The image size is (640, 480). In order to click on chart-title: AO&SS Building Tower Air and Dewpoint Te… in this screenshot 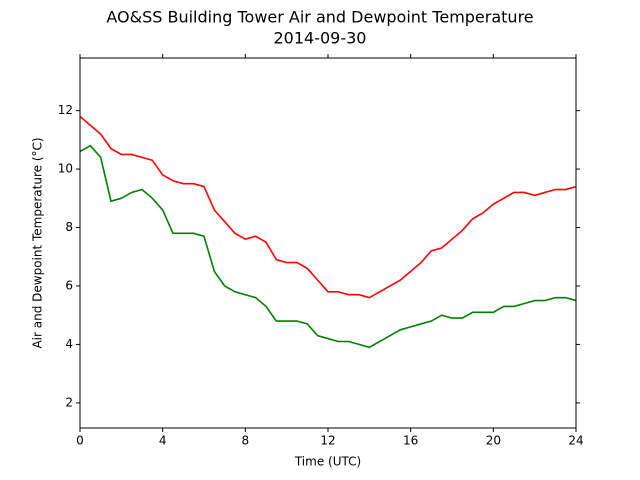, I will do `click(319, 17)`.